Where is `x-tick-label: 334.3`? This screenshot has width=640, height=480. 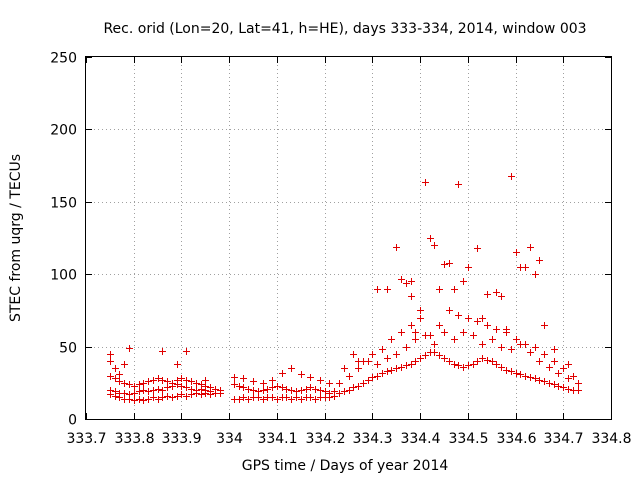
x-tick-label: 334.3 is located at coordinates (372, 439).